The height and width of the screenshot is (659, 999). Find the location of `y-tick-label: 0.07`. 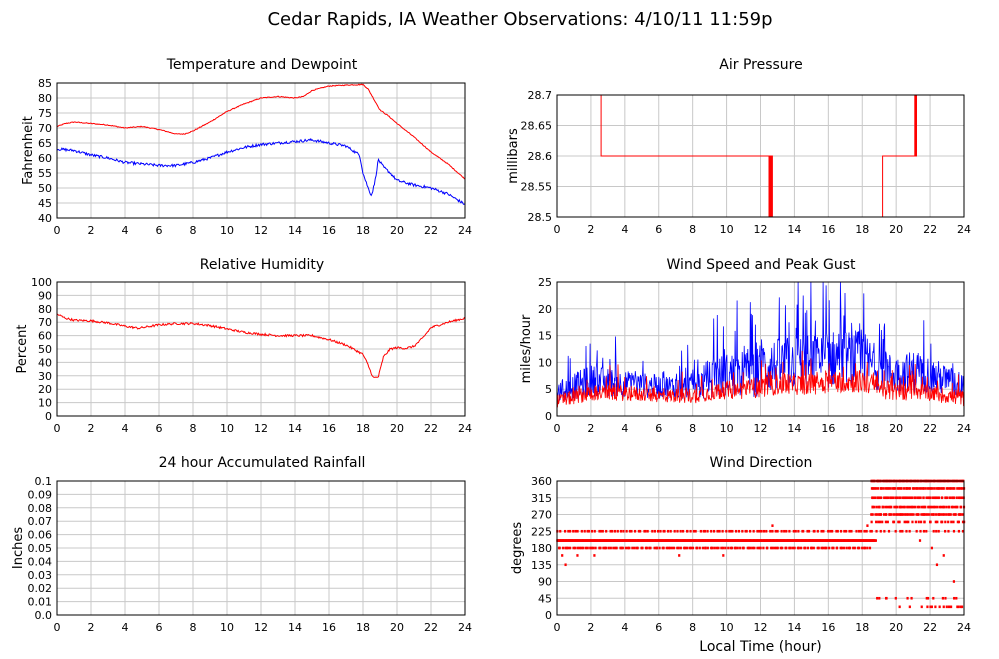

y-tick-label: 0.07 is located at coordinates (40, 521).